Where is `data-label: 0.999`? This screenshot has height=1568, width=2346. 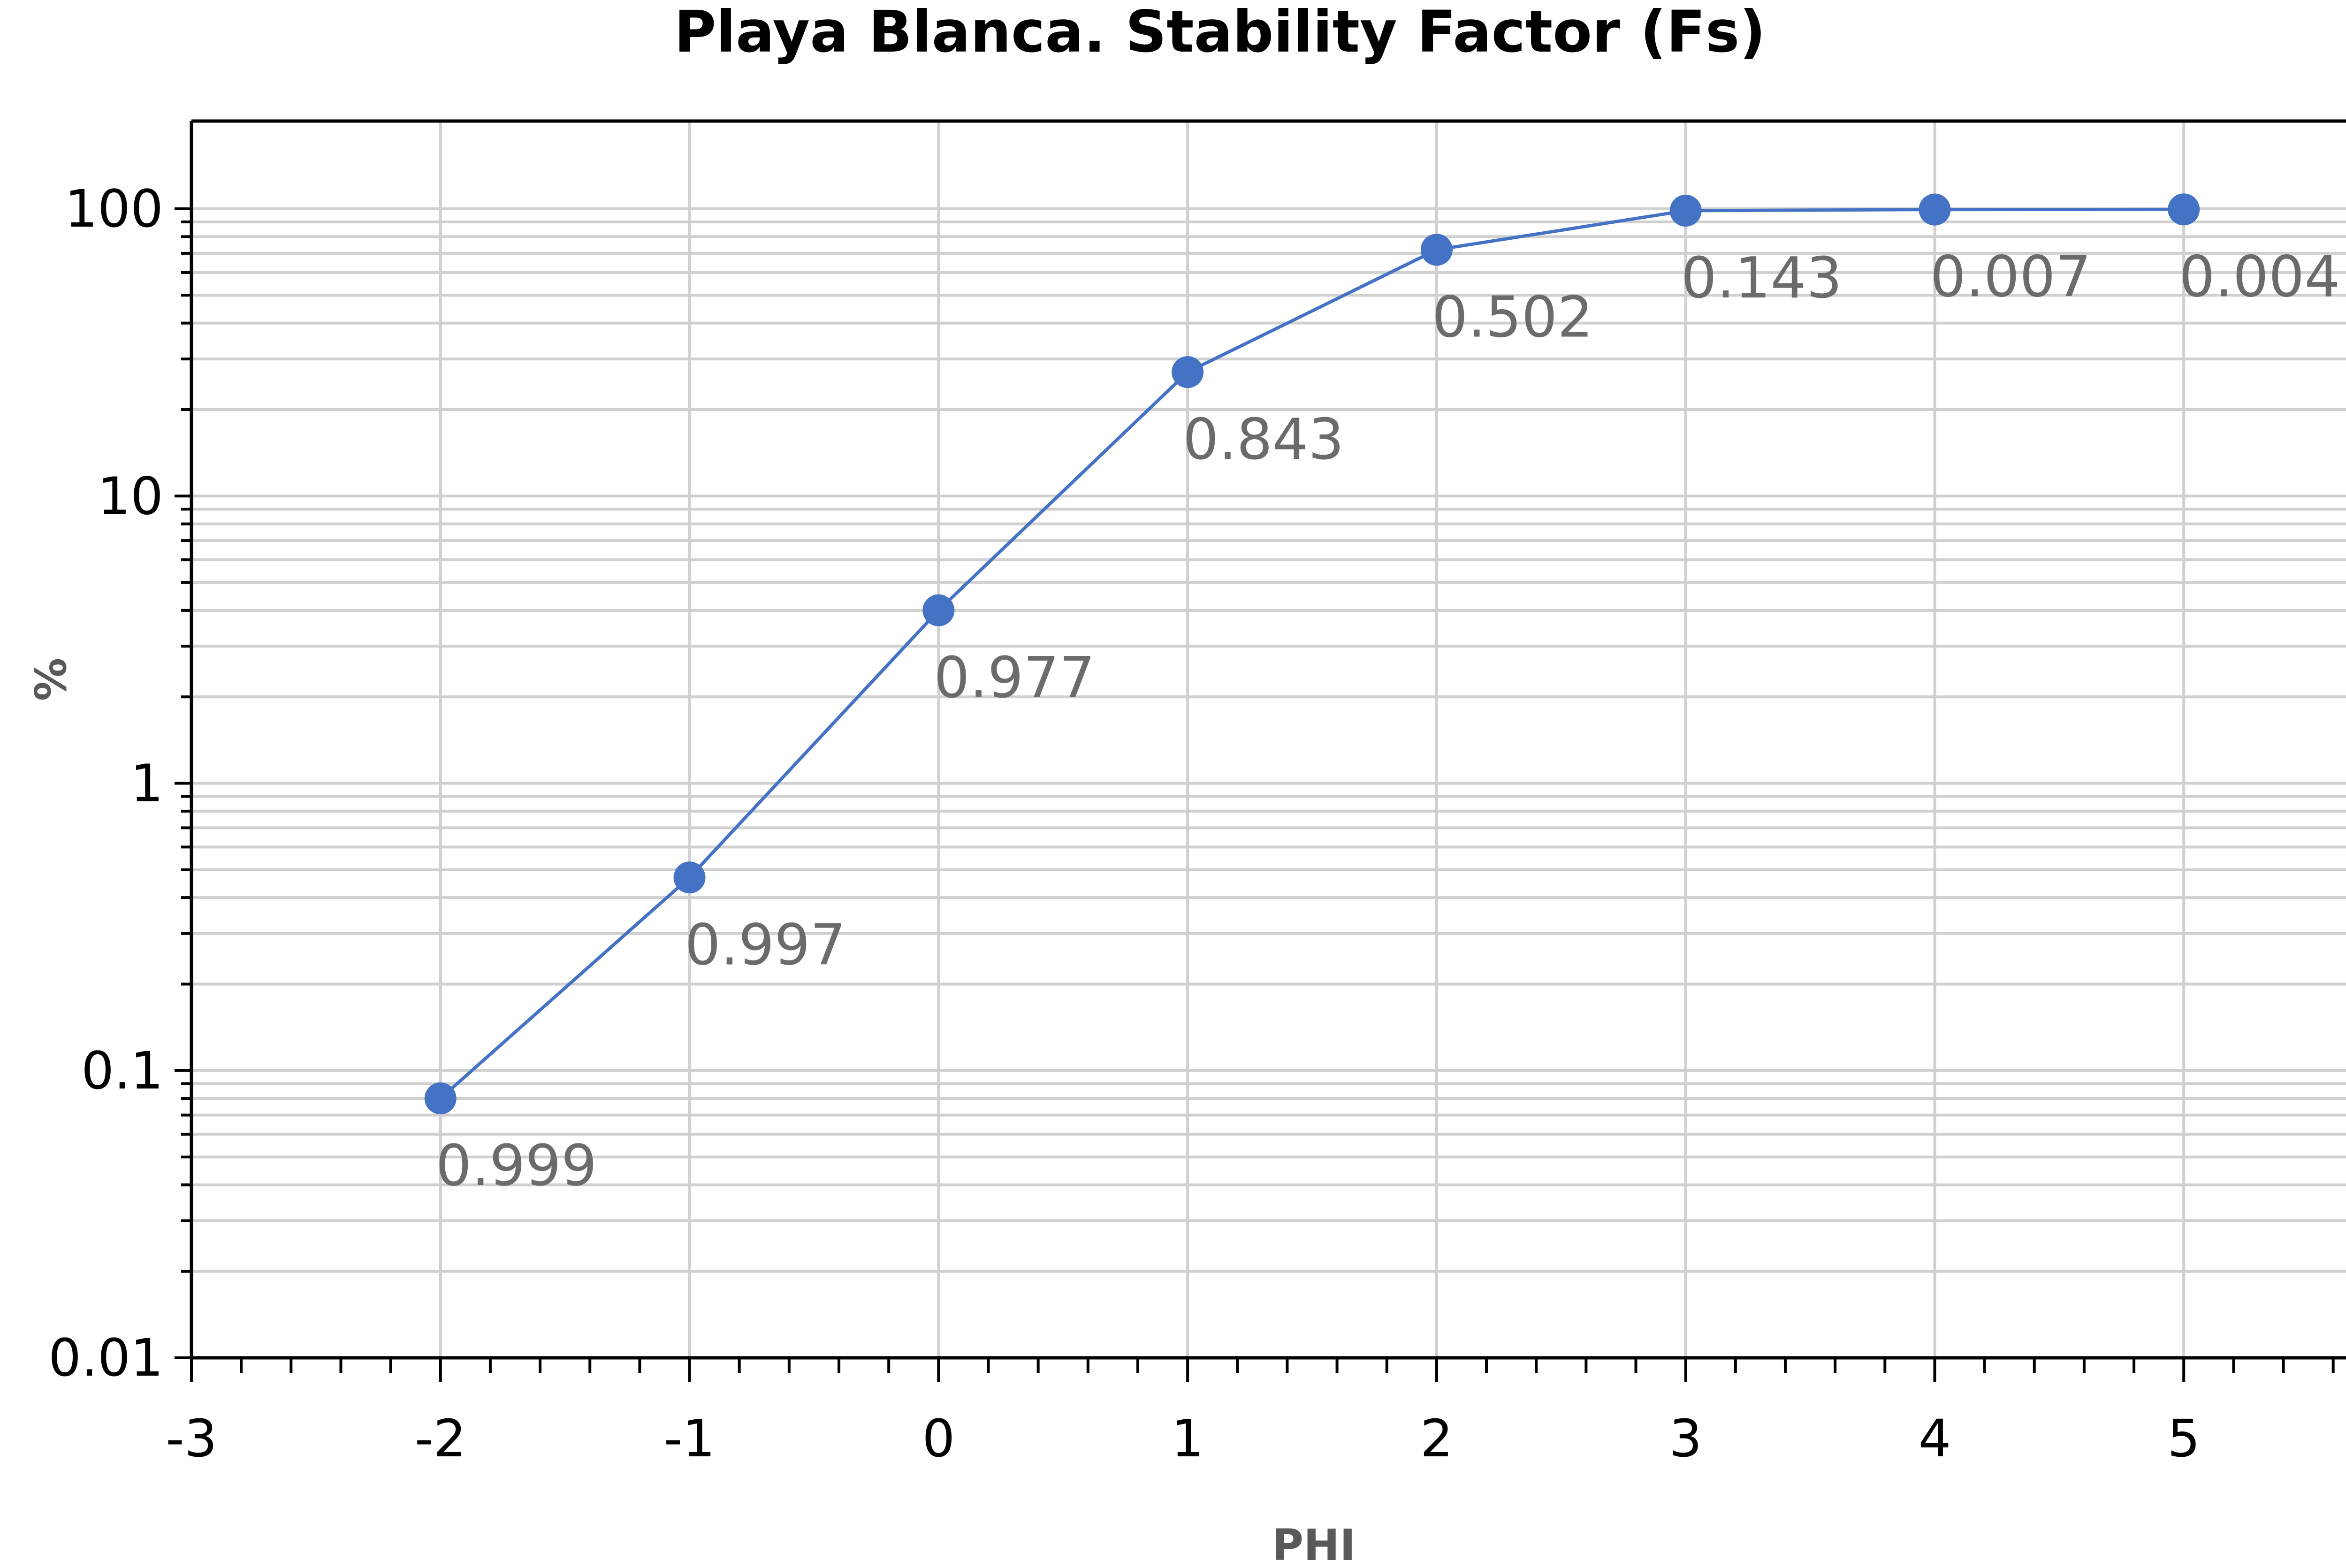 data-label: 0.999 is located at coordinates (516, 1166).